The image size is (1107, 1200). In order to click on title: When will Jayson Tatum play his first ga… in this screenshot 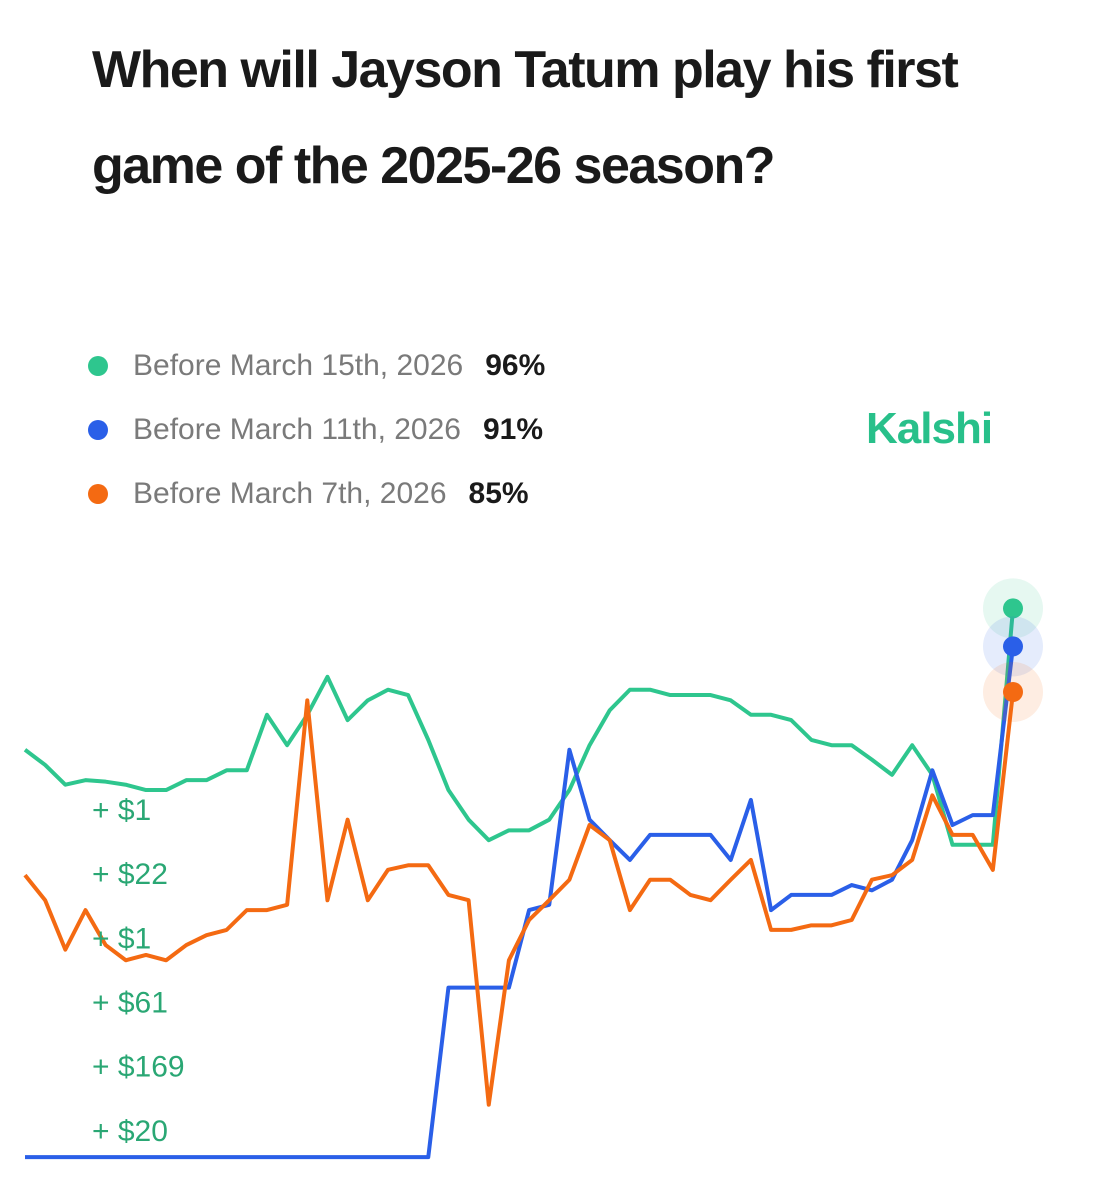, I will do `click(525, 118)`.